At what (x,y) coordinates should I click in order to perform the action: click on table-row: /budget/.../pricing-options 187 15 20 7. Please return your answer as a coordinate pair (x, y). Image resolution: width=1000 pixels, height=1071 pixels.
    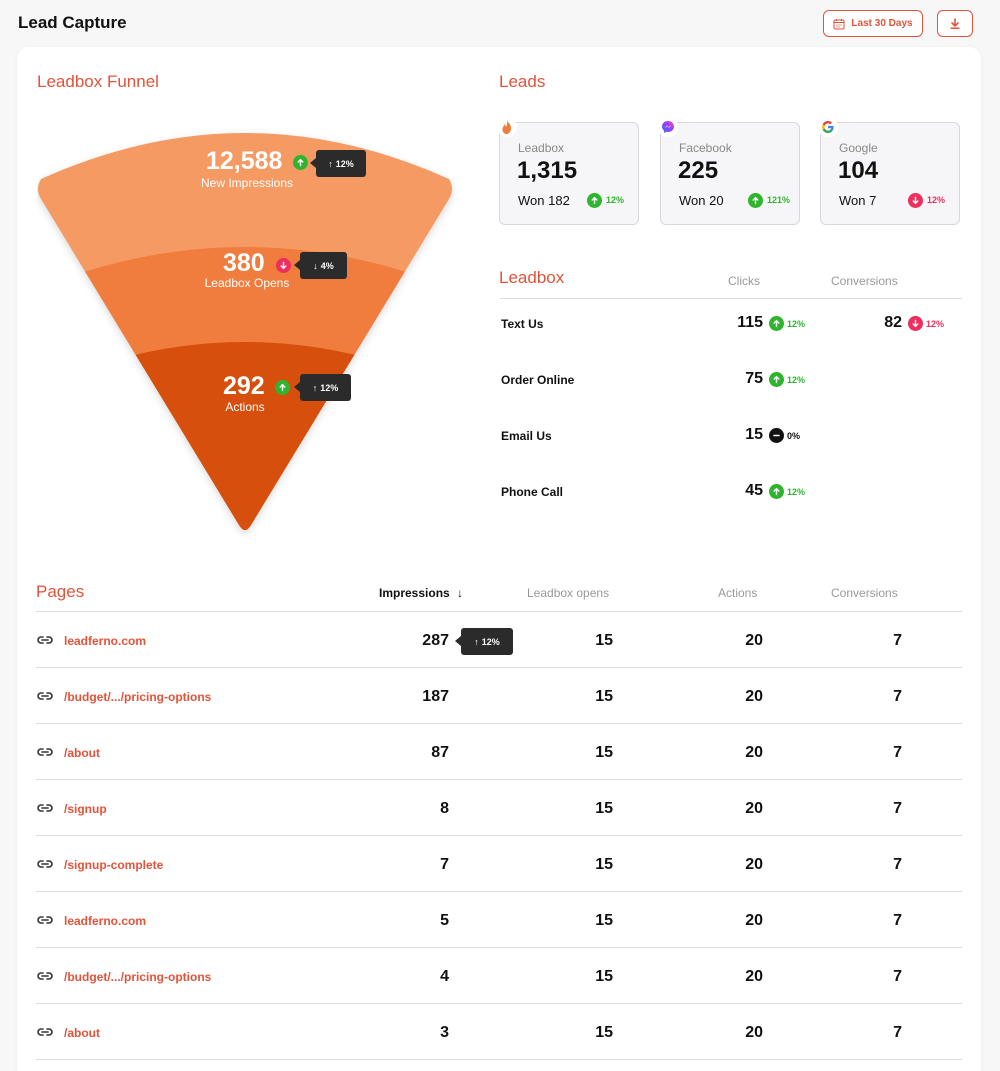
    Looking at the image, I should click on (499, 696).